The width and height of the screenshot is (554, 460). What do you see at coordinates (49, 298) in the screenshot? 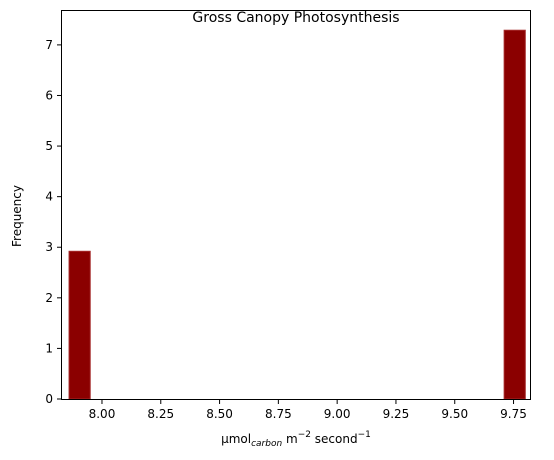
I see `y-tick-label: 2` at bounding box center [49, 298].